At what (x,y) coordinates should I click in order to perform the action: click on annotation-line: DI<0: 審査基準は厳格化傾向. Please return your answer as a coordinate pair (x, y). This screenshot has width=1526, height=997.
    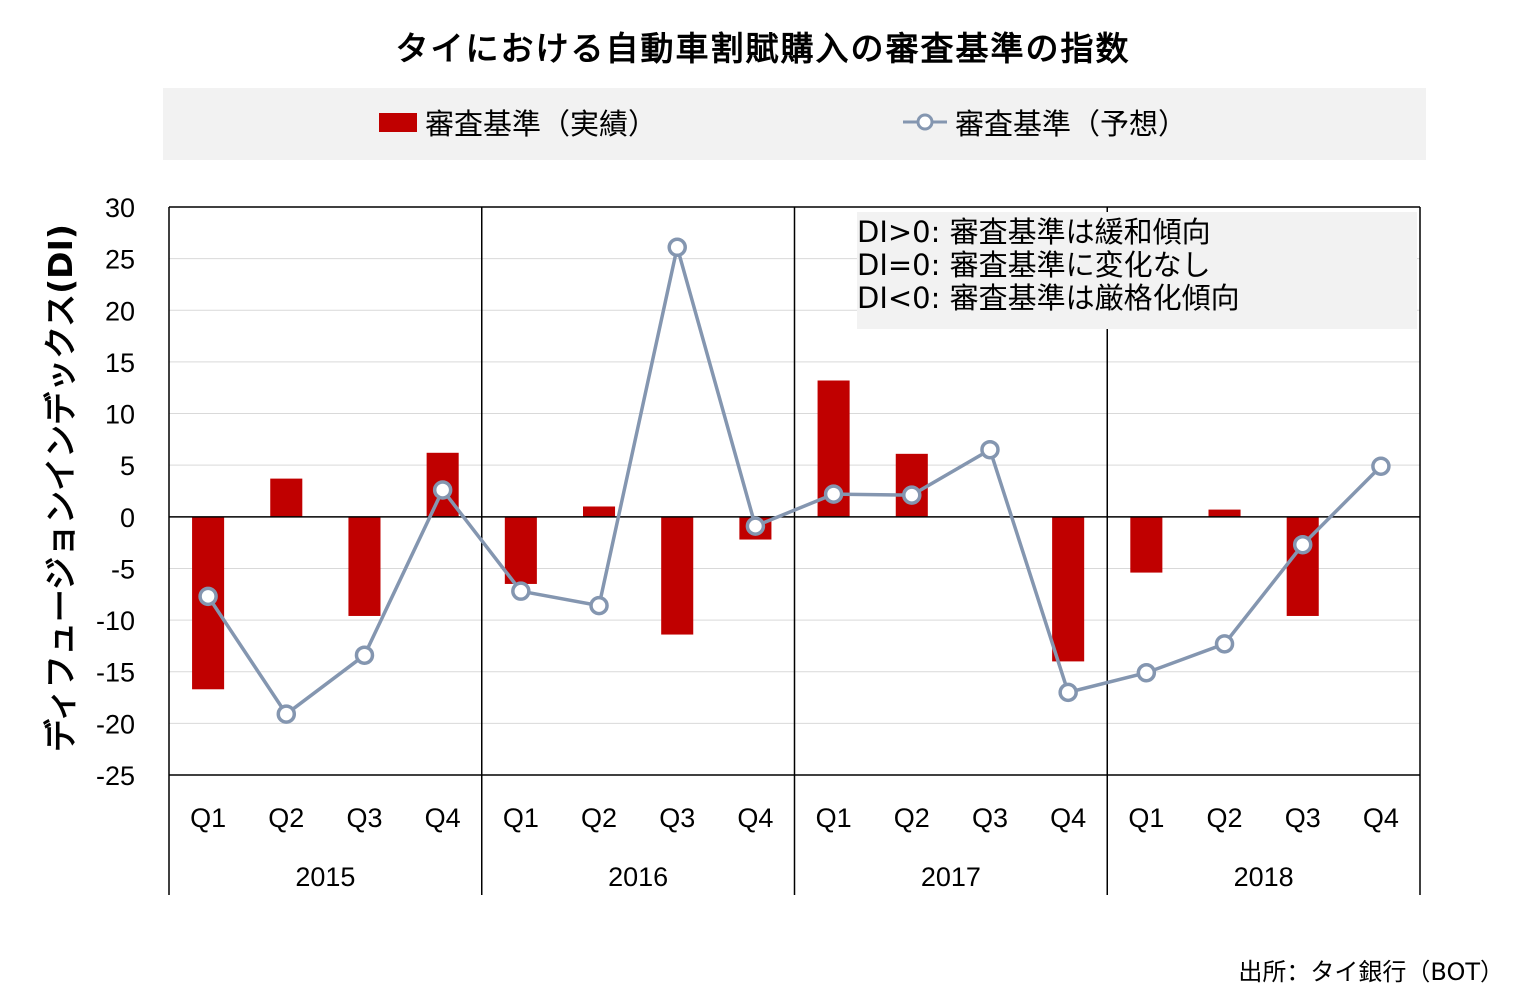
    Looking at the image, I should click on (1048, 298).